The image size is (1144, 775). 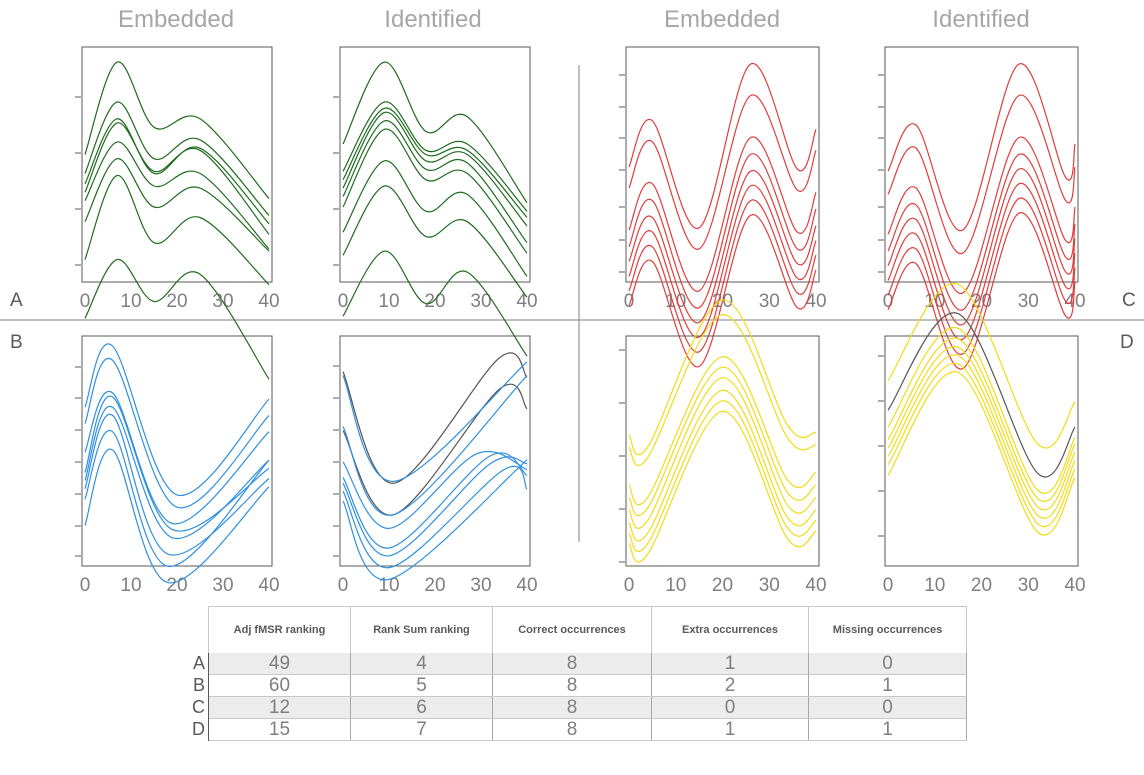 I want to click on panel-d-identified: 0 10 20 30 40, so click(x=982, y=439).